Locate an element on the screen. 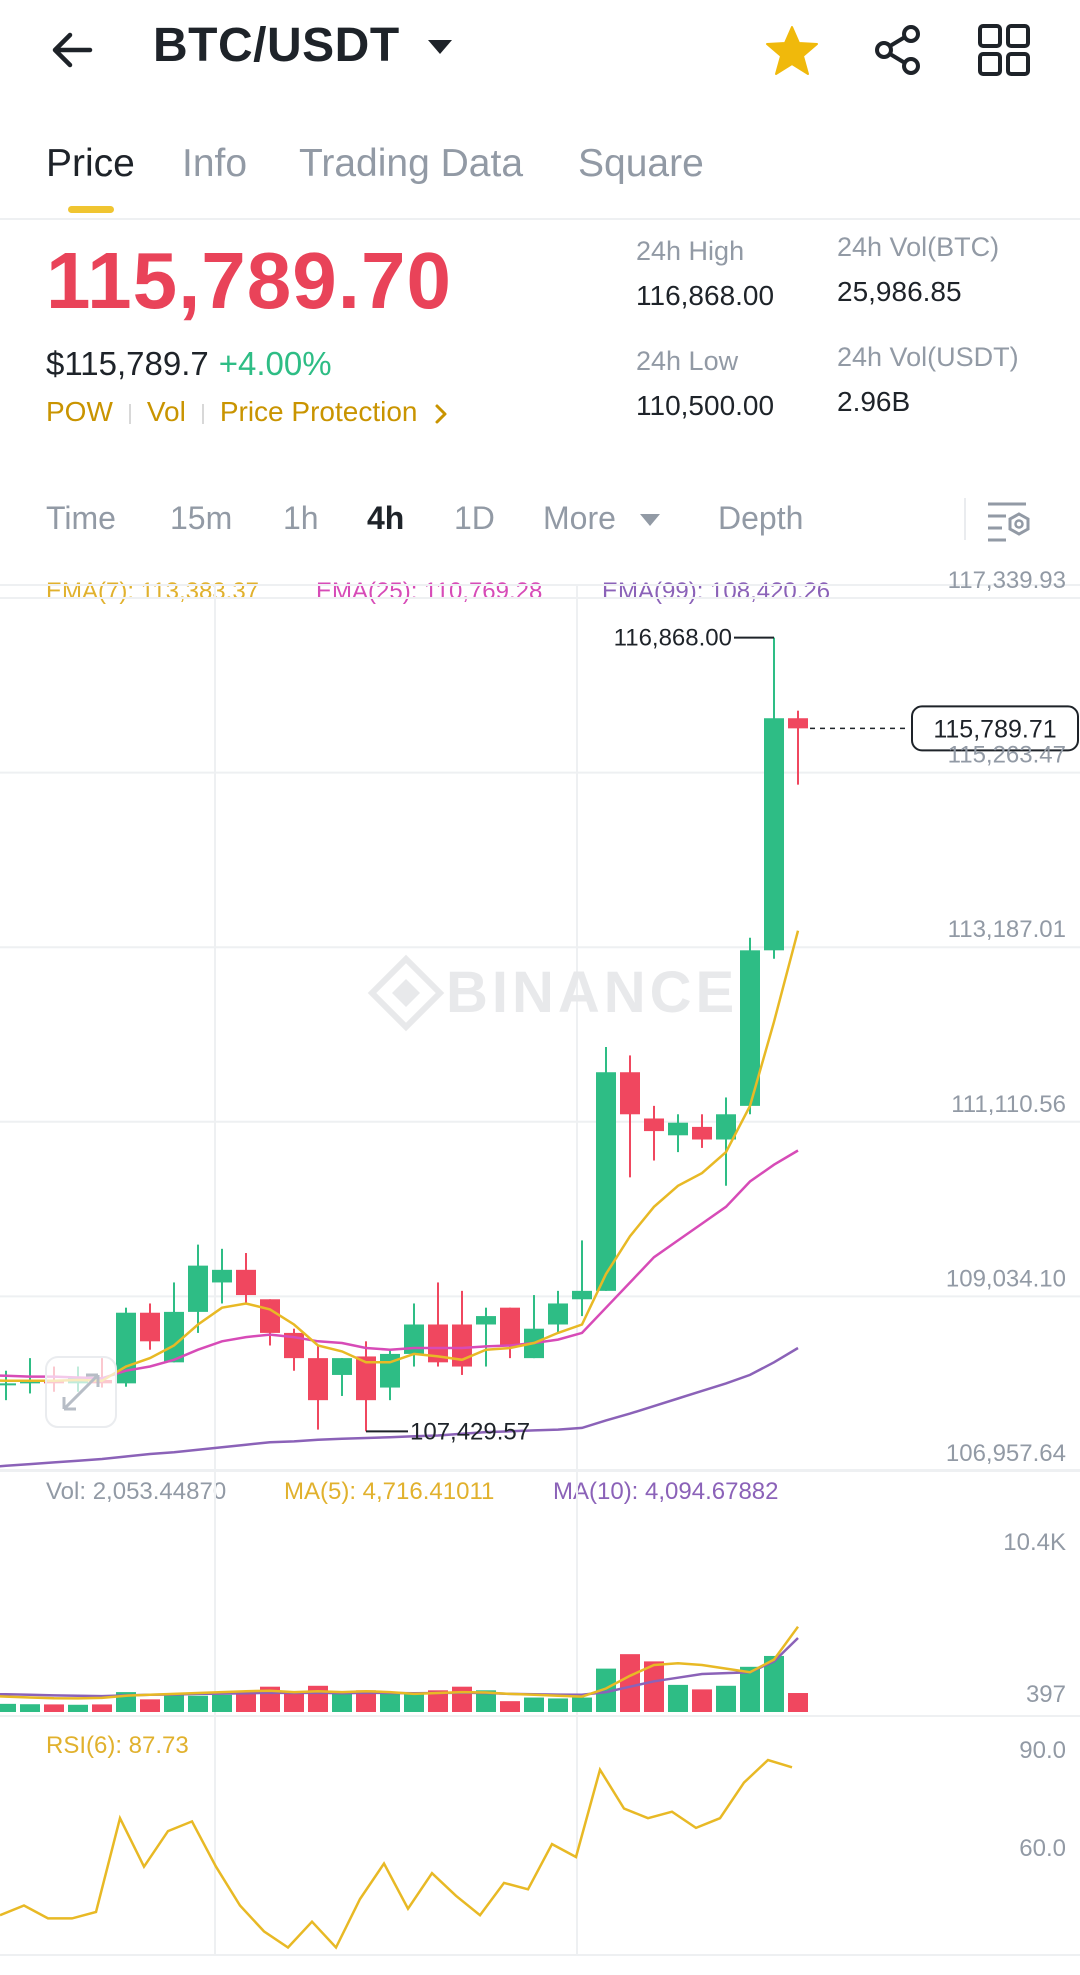 The width and height of the screenshot is (1080, 1975). price-change-percent: +4.00% is located at coordinates (275, 363).